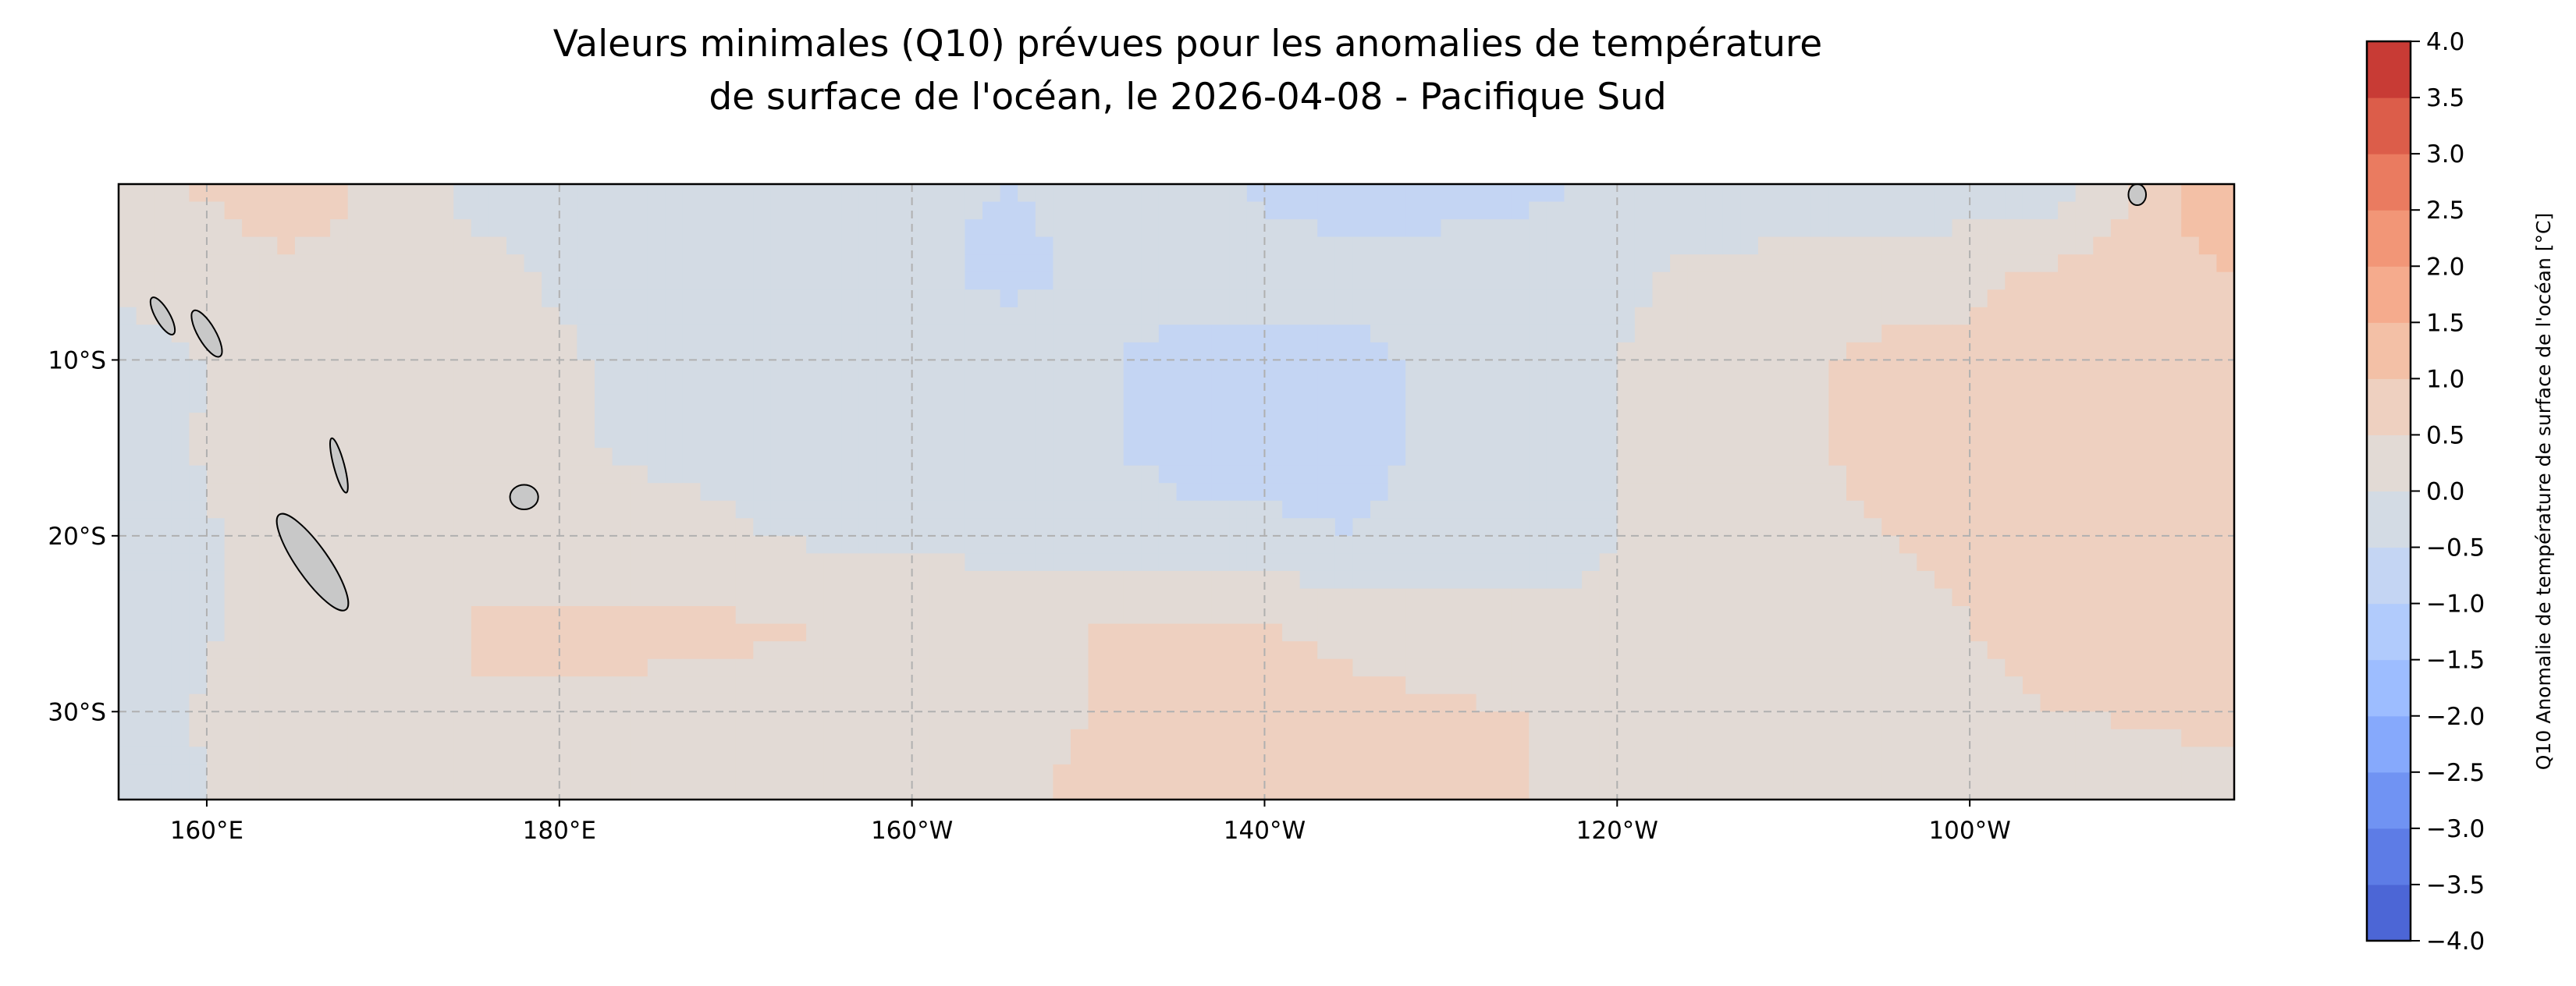  Describe the element at coordinates (206, 831) in the screenshot. I see `x-tick-label: 160°E` at that location.